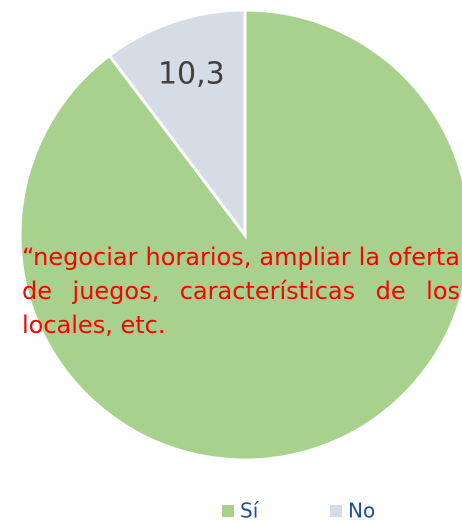 Image resolution: width=462 pixels, height=522 pixels. Describe the element at coordinates (361, 510) in the screenshot. I see `legend-label: No` at that location.